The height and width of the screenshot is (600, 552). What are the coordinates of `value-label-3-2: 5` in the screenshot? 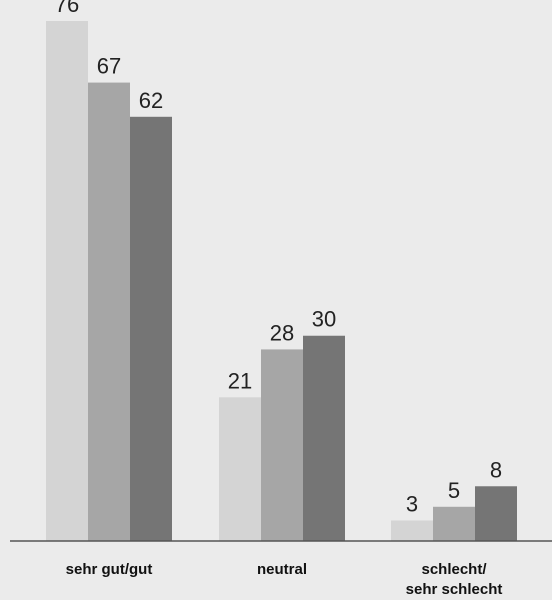 It's located at (454, 490).